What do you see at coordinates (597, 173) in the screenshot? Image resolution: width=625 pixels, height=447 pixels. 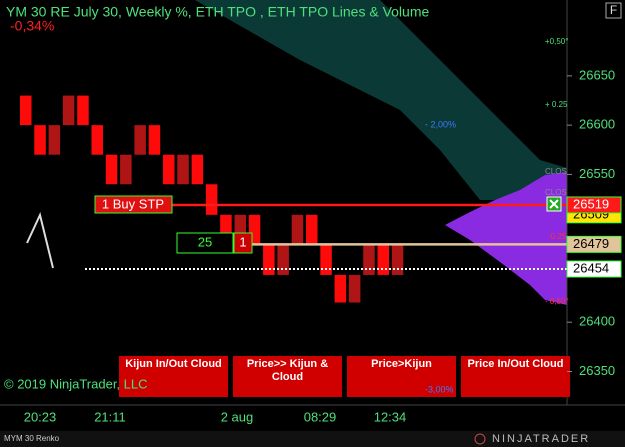 I see `y-tick-label: 26550` at bounding box center [597, 173].